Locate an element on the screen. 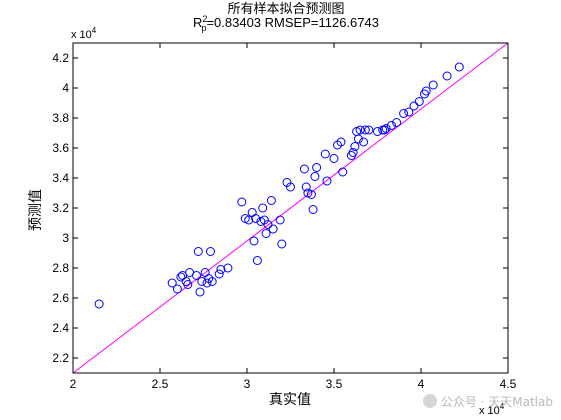 Image resolution: width=561 pixels, height=420 pixels. x-tick-label: 2 is located at coordinates (73, 384).